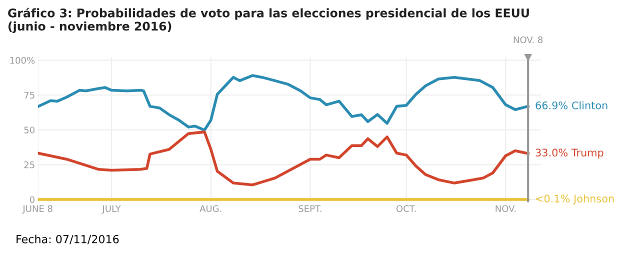 The image size is (621, 261). What do you see at coordinates (528, 40) in the screenshot?
I see `ref-line-label: NOV. 8` at bounding box center [528, 40].